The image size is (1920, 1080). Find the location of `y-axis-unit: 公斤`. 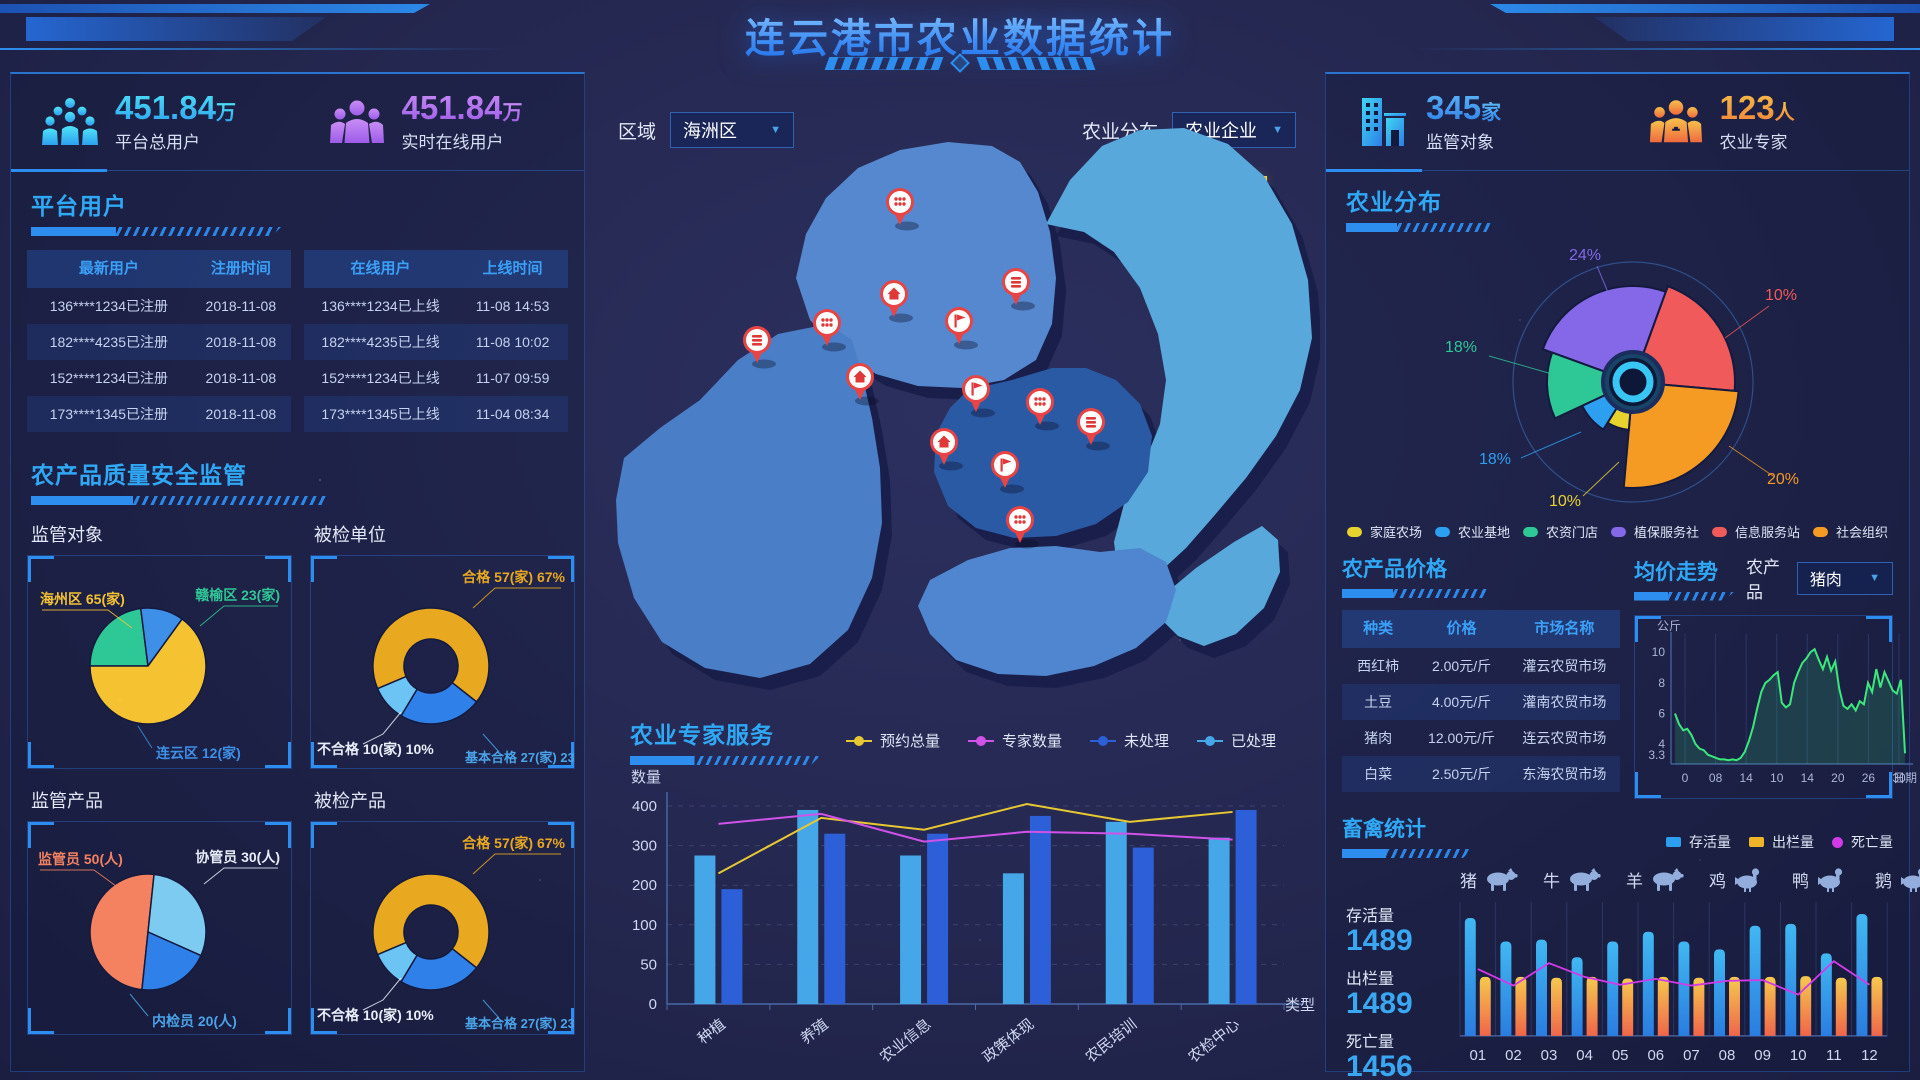

y-axis-unit: 公斤 is located at coordinates (1669, 626).